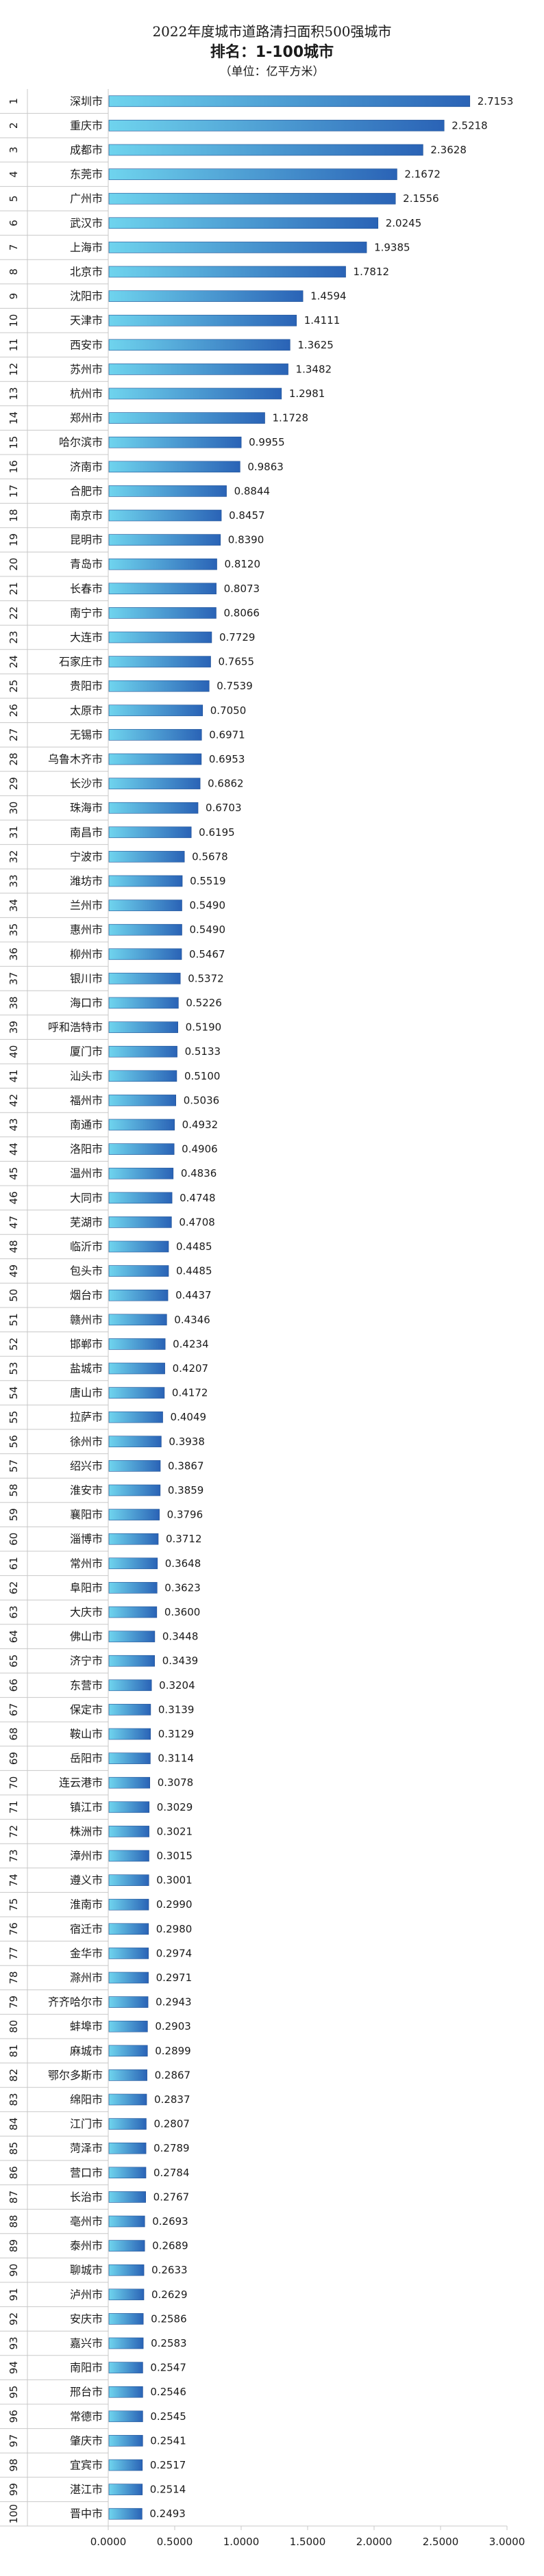 The height and width of the screenshot is (2576, 544). I want to click on rank-label: 59, so click(14, 1514).